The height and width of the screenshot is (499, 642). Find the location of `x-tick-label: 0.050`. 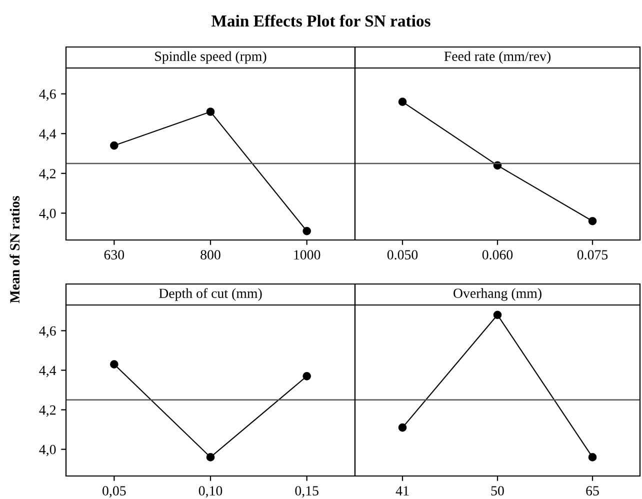

x-tick-label: 0.050 is located at coordinates (402, 255).